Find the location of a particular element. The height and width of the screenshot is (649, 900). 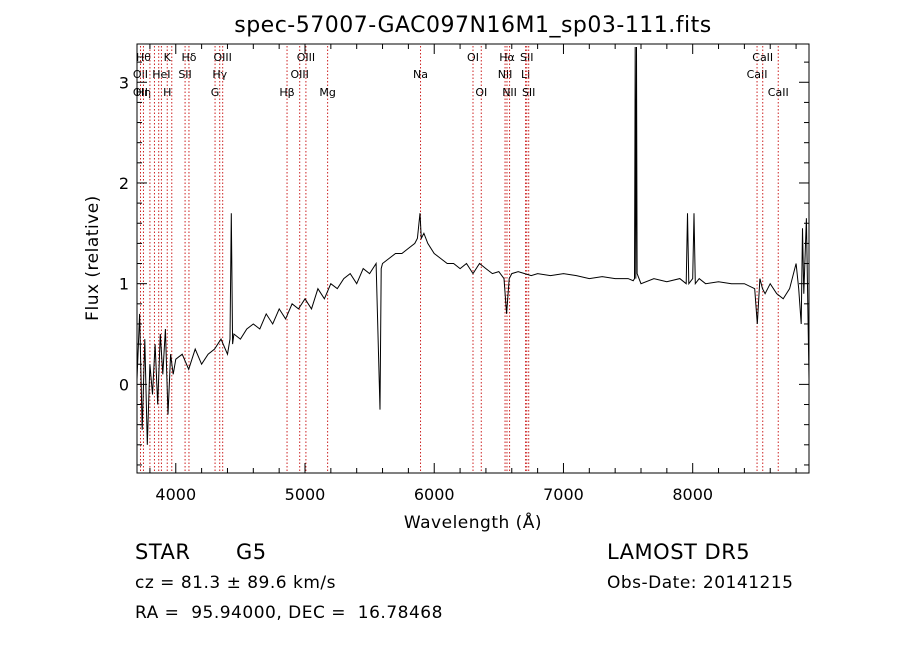

object-class: STAR is located at coordinates (163, 552).